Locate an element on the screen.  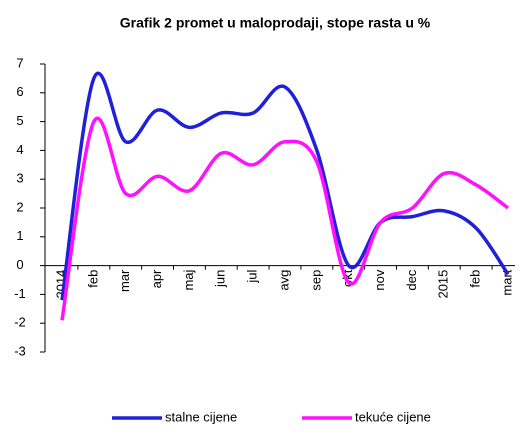
legend-label: stalne cijene is located at coordinates (201, 416).